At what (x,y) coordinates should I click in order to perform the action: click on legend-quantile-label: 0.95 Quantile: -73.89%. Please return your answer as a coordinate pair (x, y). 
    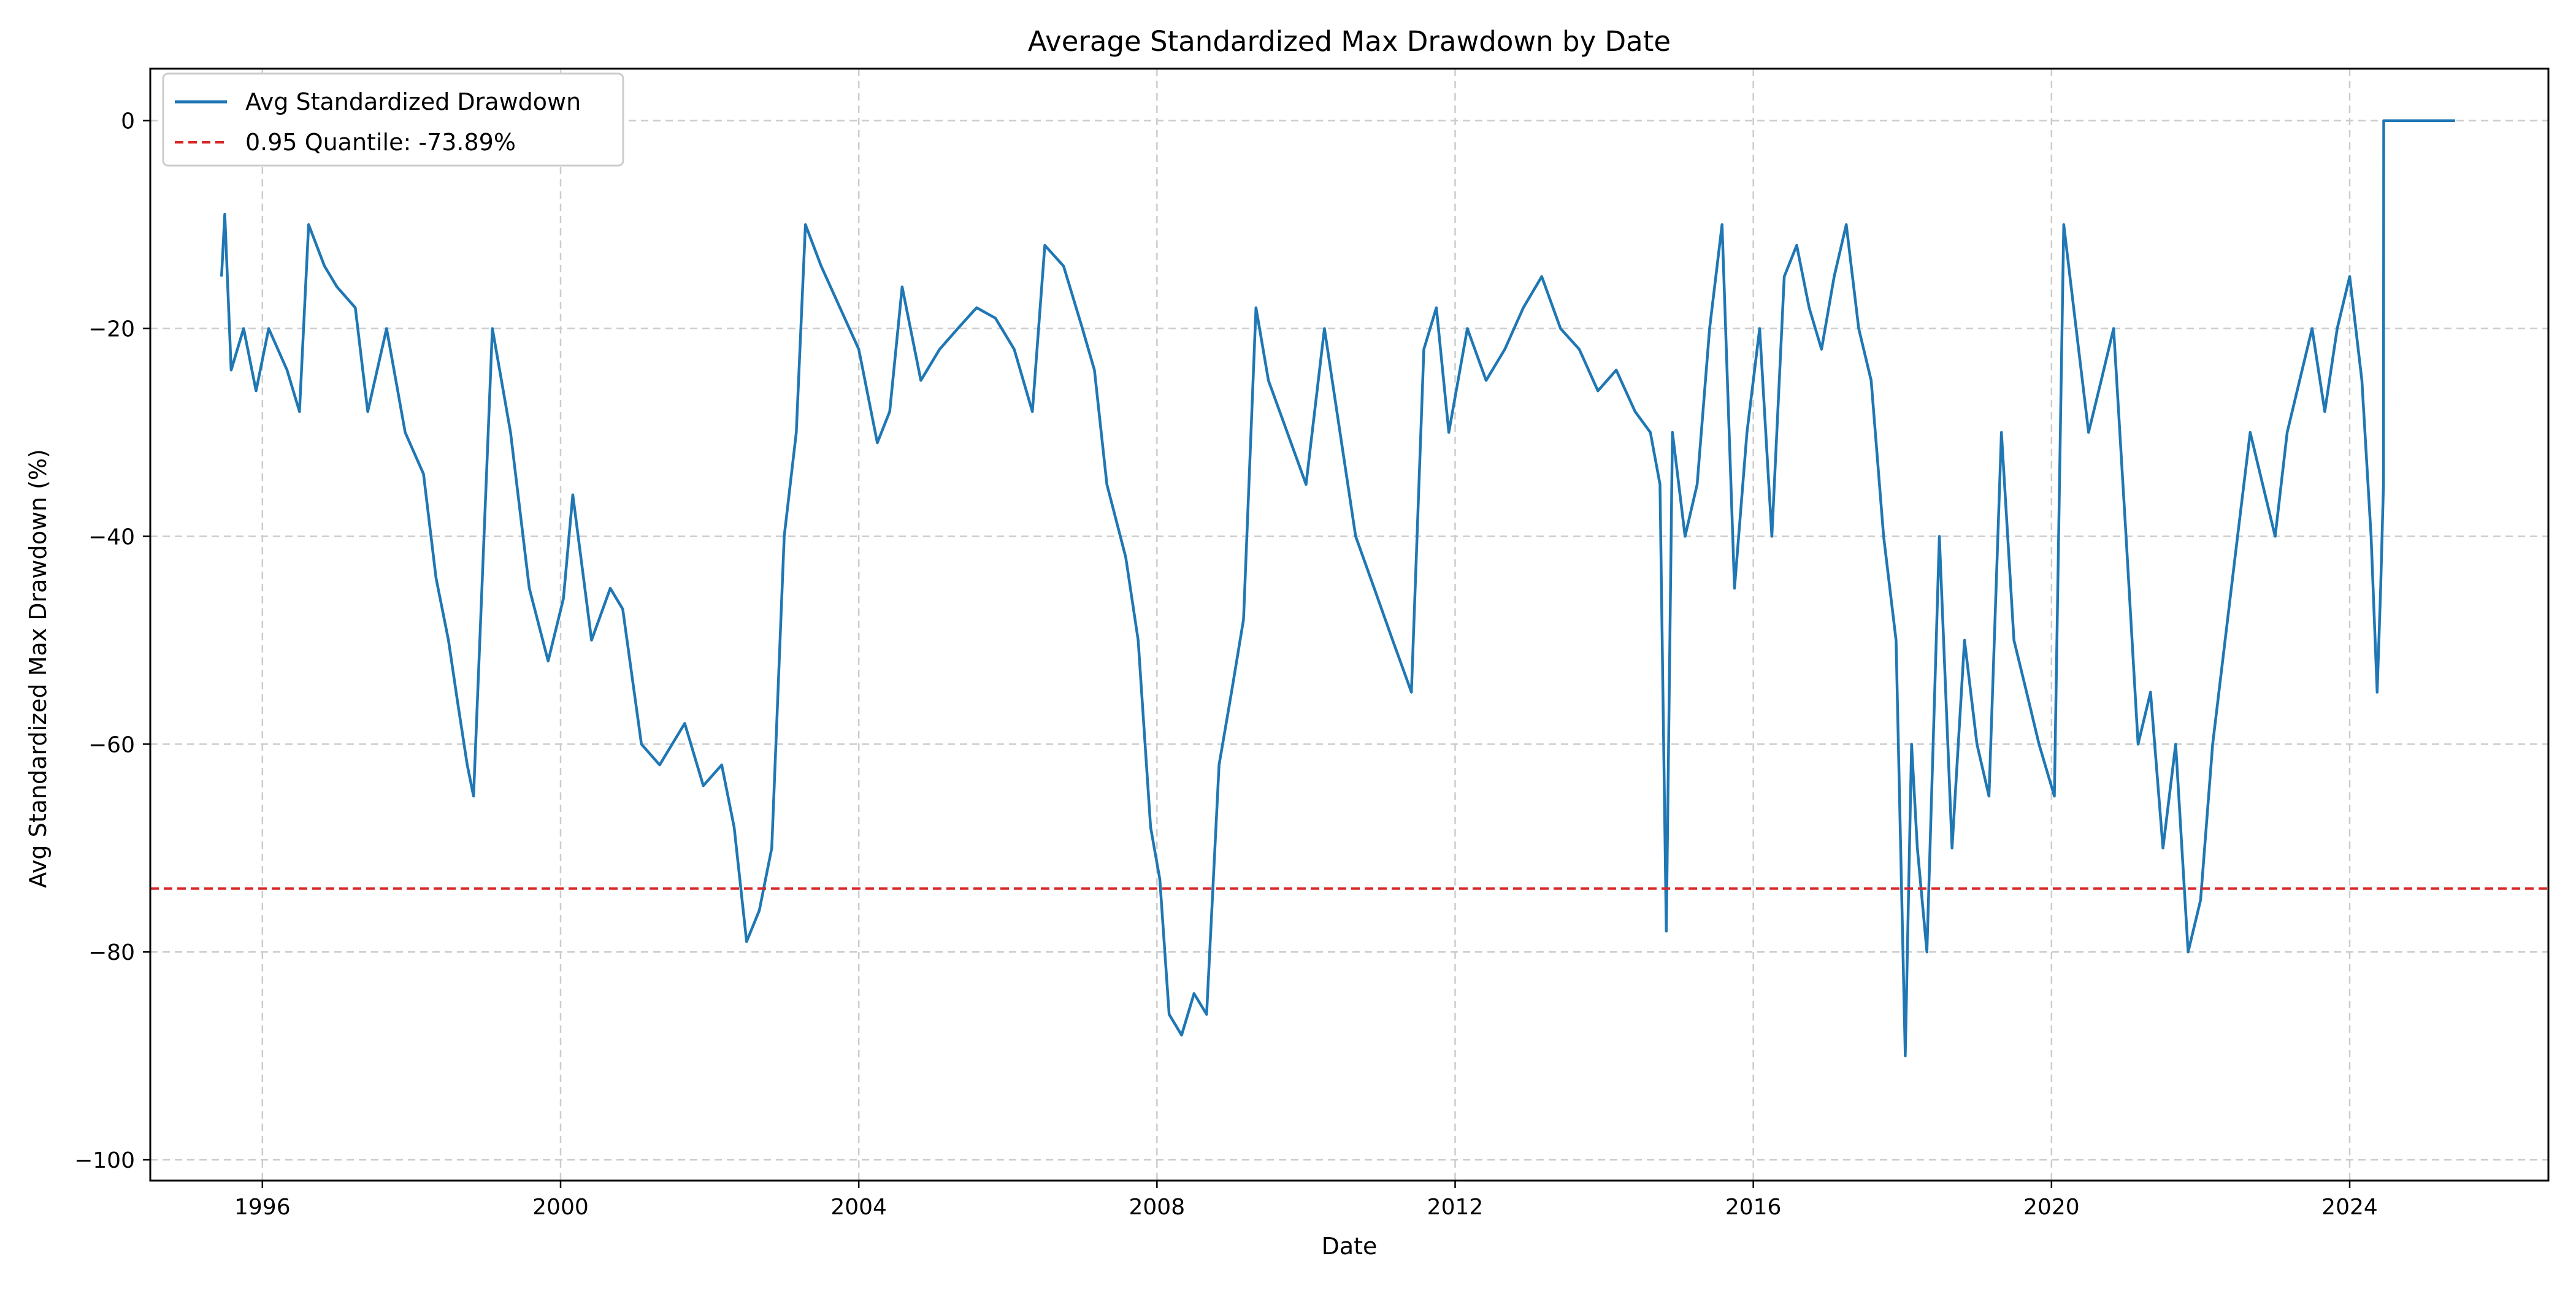
    Looking at the image, I should click on (380, 142).